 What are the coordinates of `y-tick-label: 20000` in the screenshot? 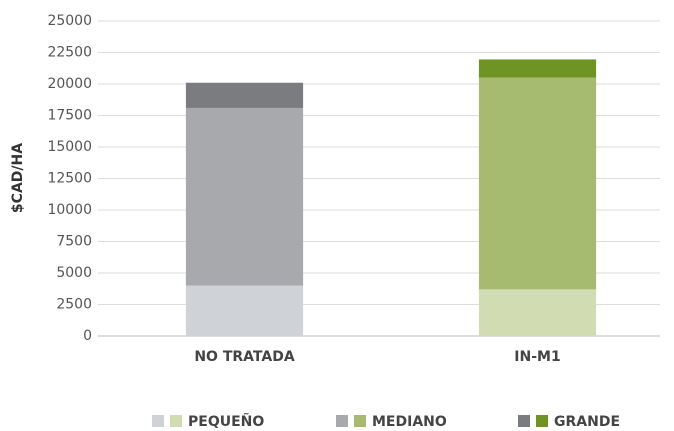 It's located at (69, 84).